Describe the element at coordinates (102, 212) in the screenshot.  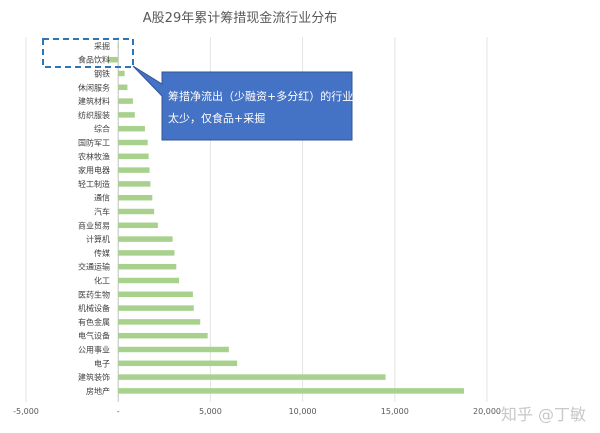
I see `category-label: 汽车` at that location.